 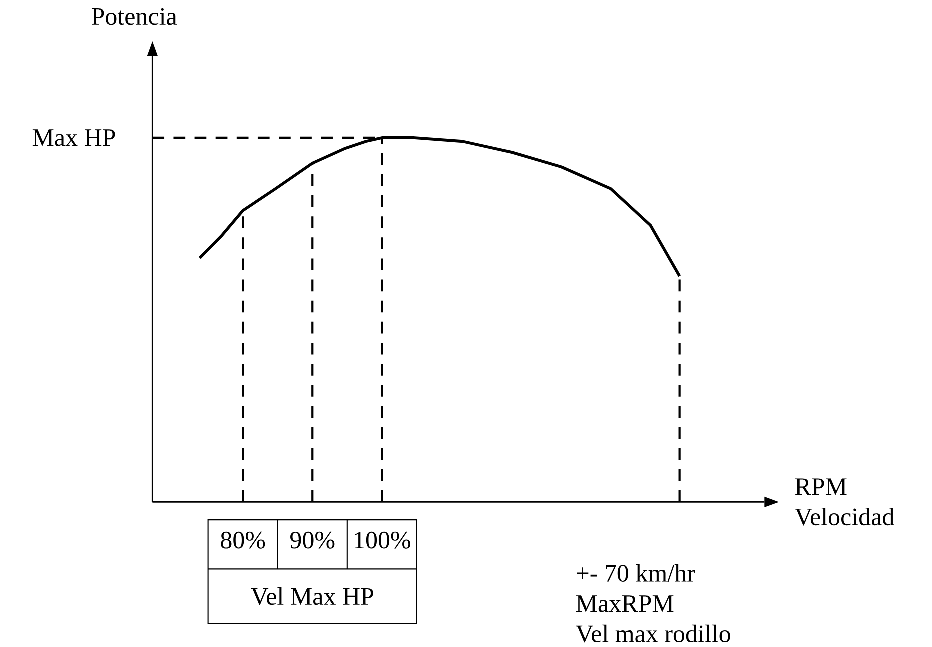 I want to click on text: MaxRPM, so click(x=625, y=604).